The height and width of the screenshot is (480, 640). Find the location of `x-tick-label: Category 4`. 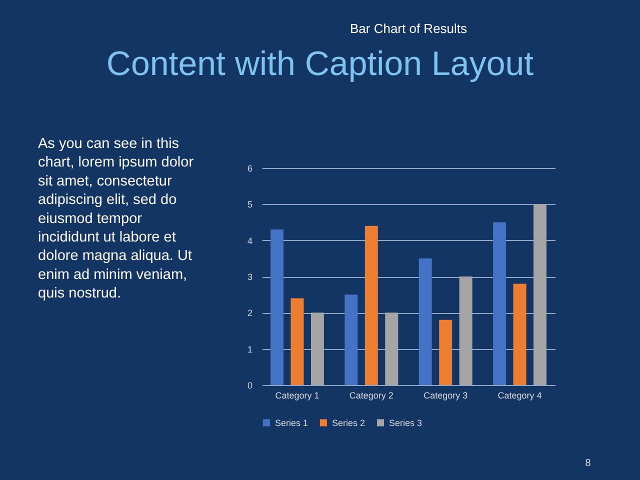

x-tick-label: Category 4 is located at coordinates (520, 395).